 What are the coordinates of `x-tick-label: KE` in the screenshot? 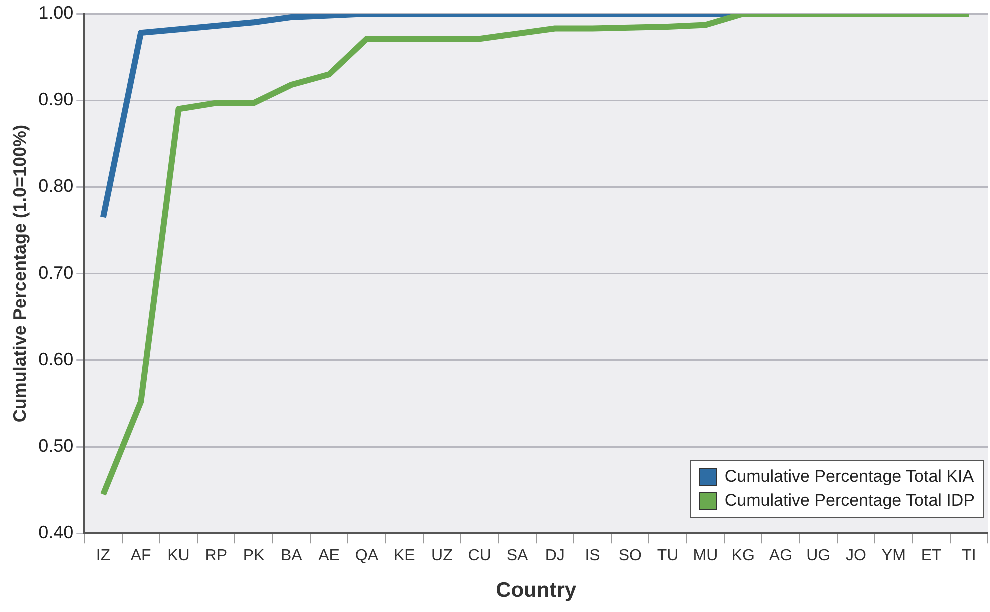 It's located at (405, 556).